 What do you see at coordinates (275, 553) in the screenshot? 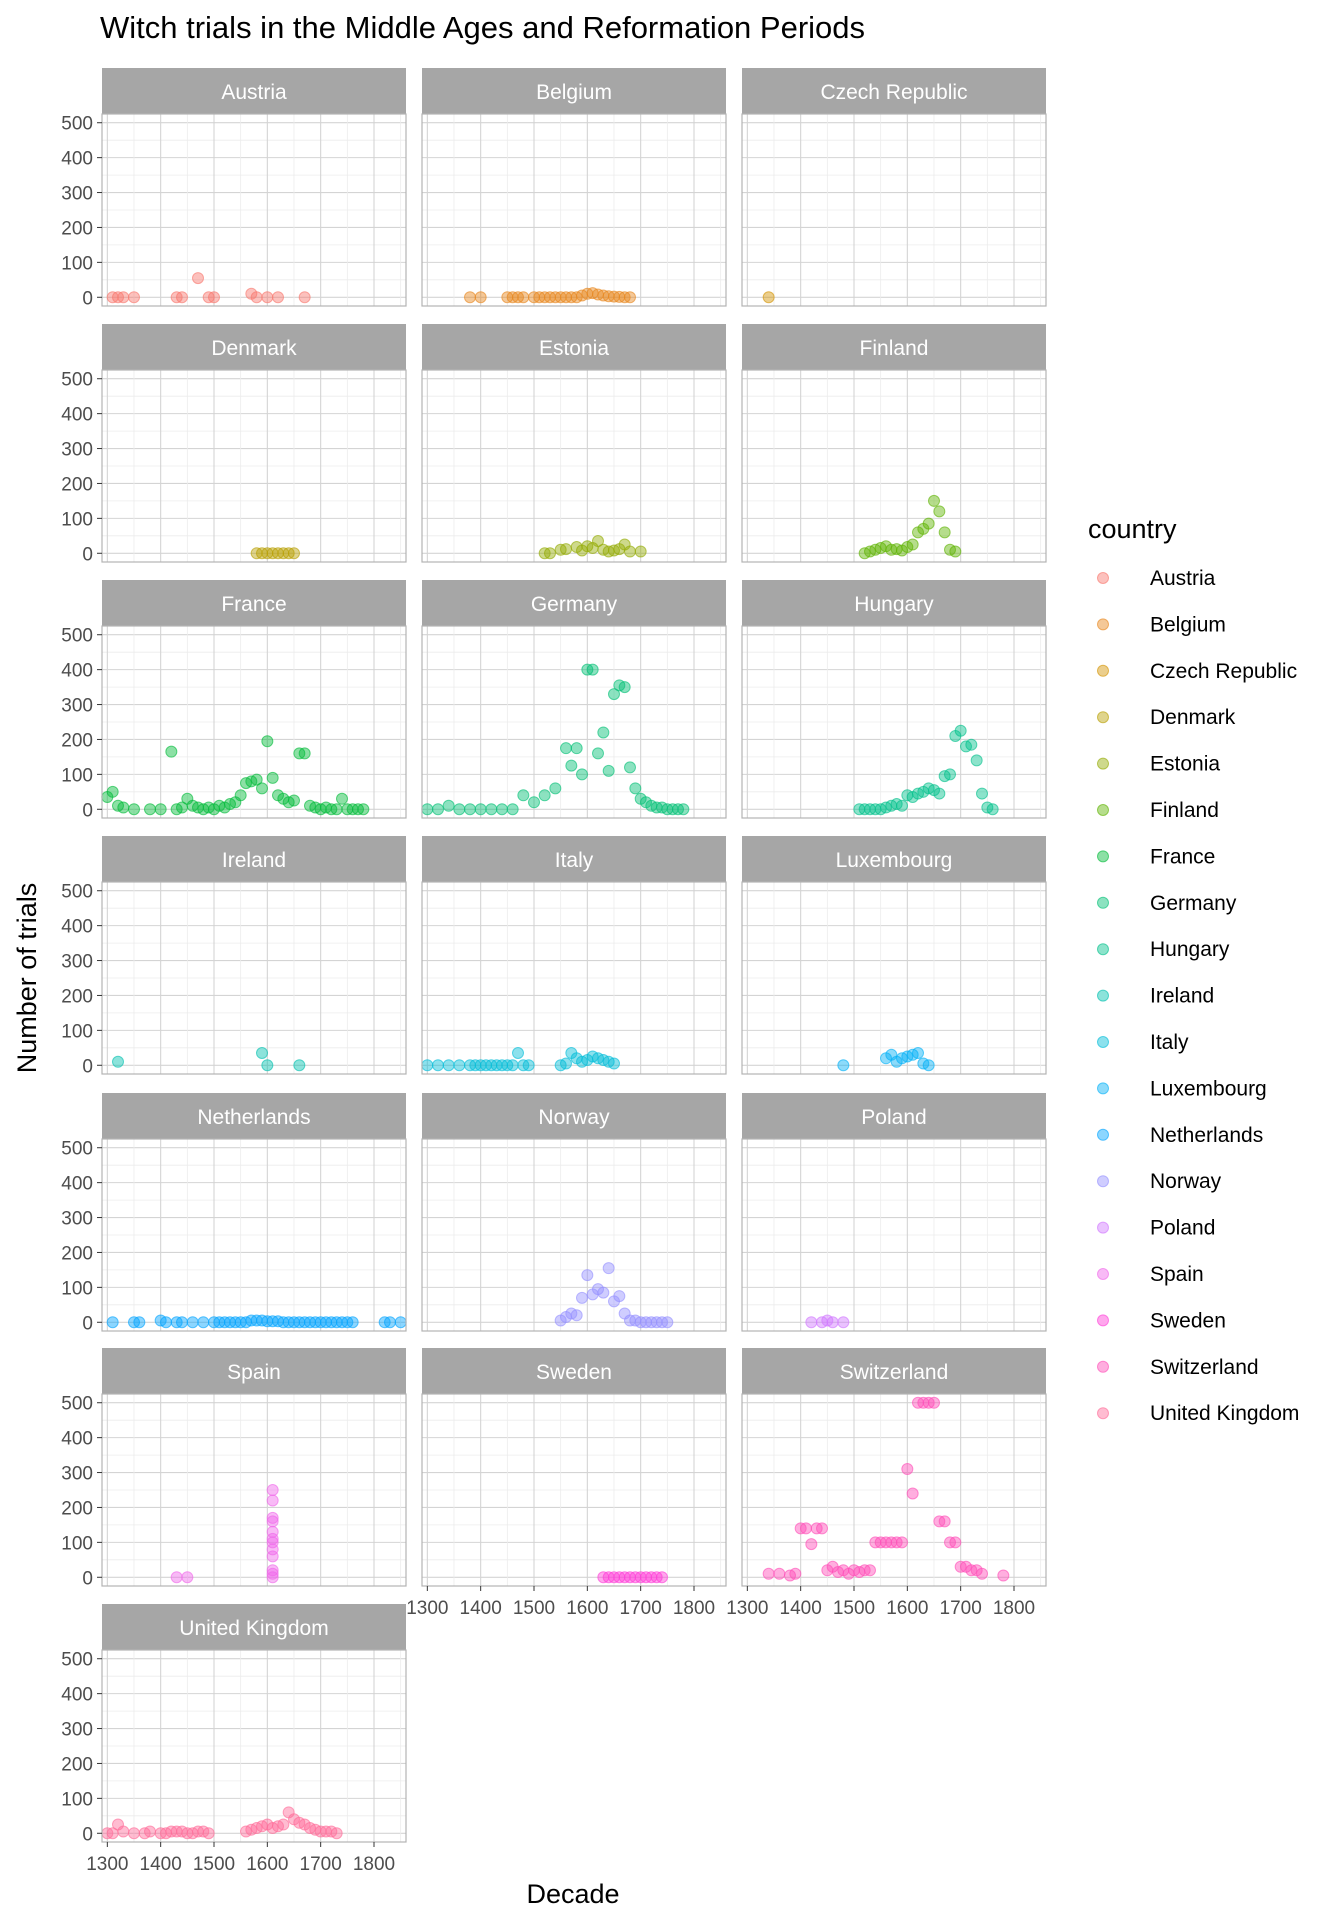
I see `points-denmark` at bounding box center [275, 553].